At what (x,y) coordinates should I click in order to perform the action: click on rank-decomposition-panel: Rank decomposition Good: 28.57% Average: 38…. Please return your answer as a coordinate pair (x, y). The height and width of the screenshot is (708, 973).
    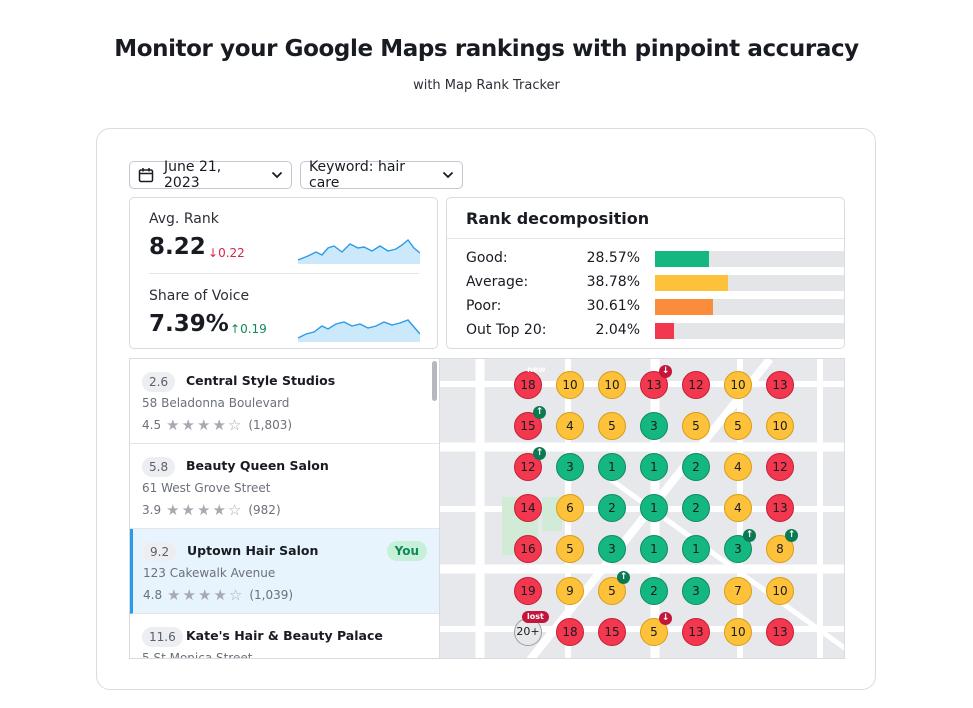
    Looking at the image, I should click on (645, 273).